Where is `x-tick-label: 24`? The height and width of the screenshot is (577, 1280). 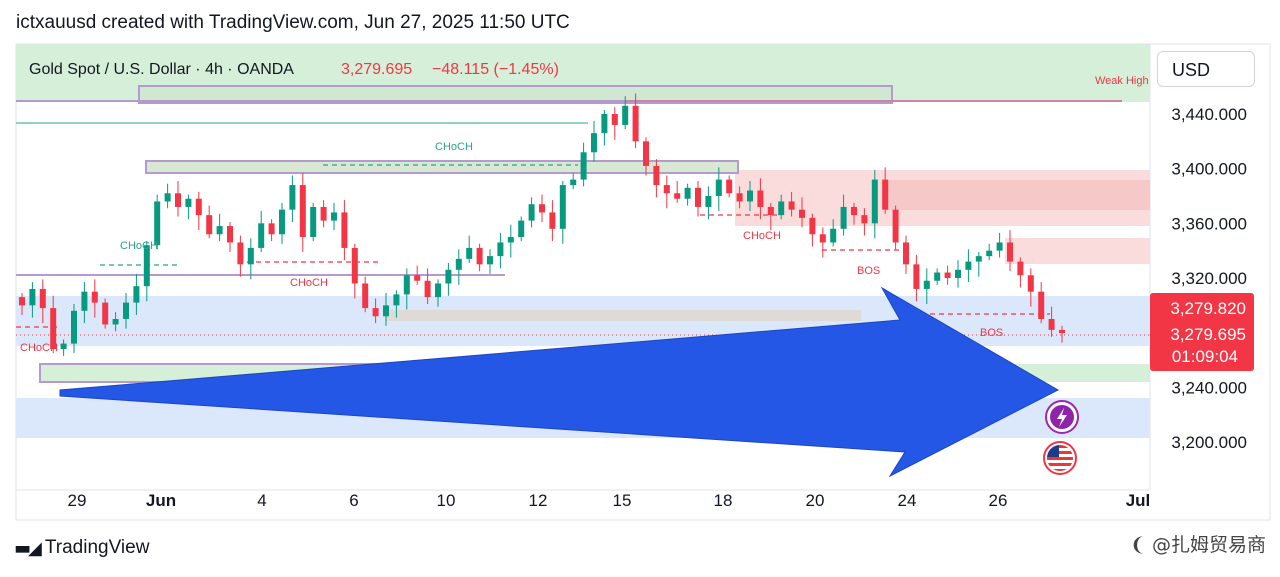
x-tick-label: 24 is located at coordinates (907, 500).